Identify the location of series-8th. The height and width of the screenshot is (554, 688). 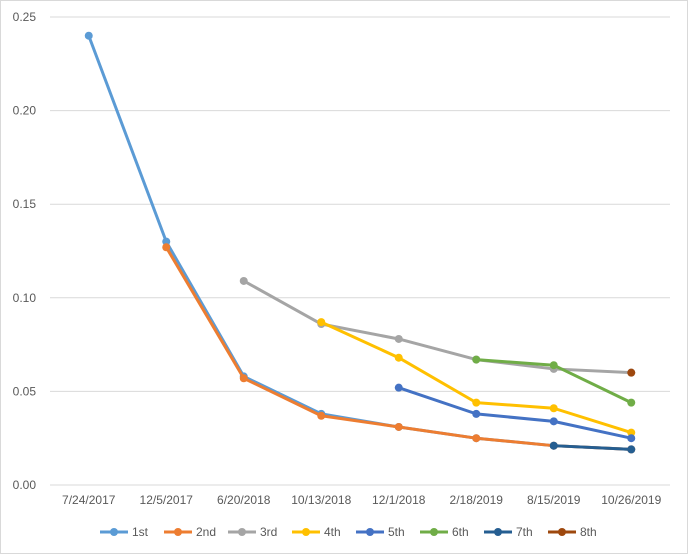
(631, 372).